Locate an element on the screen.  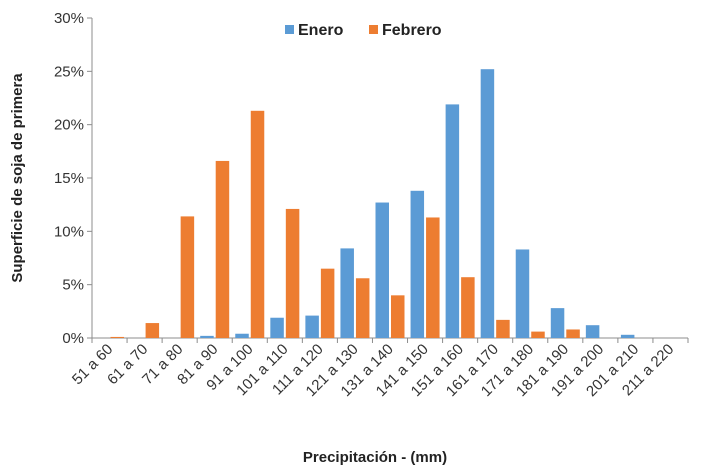
y-axis-title: Superficie de soja de primera is located at coordinates (17, 178).